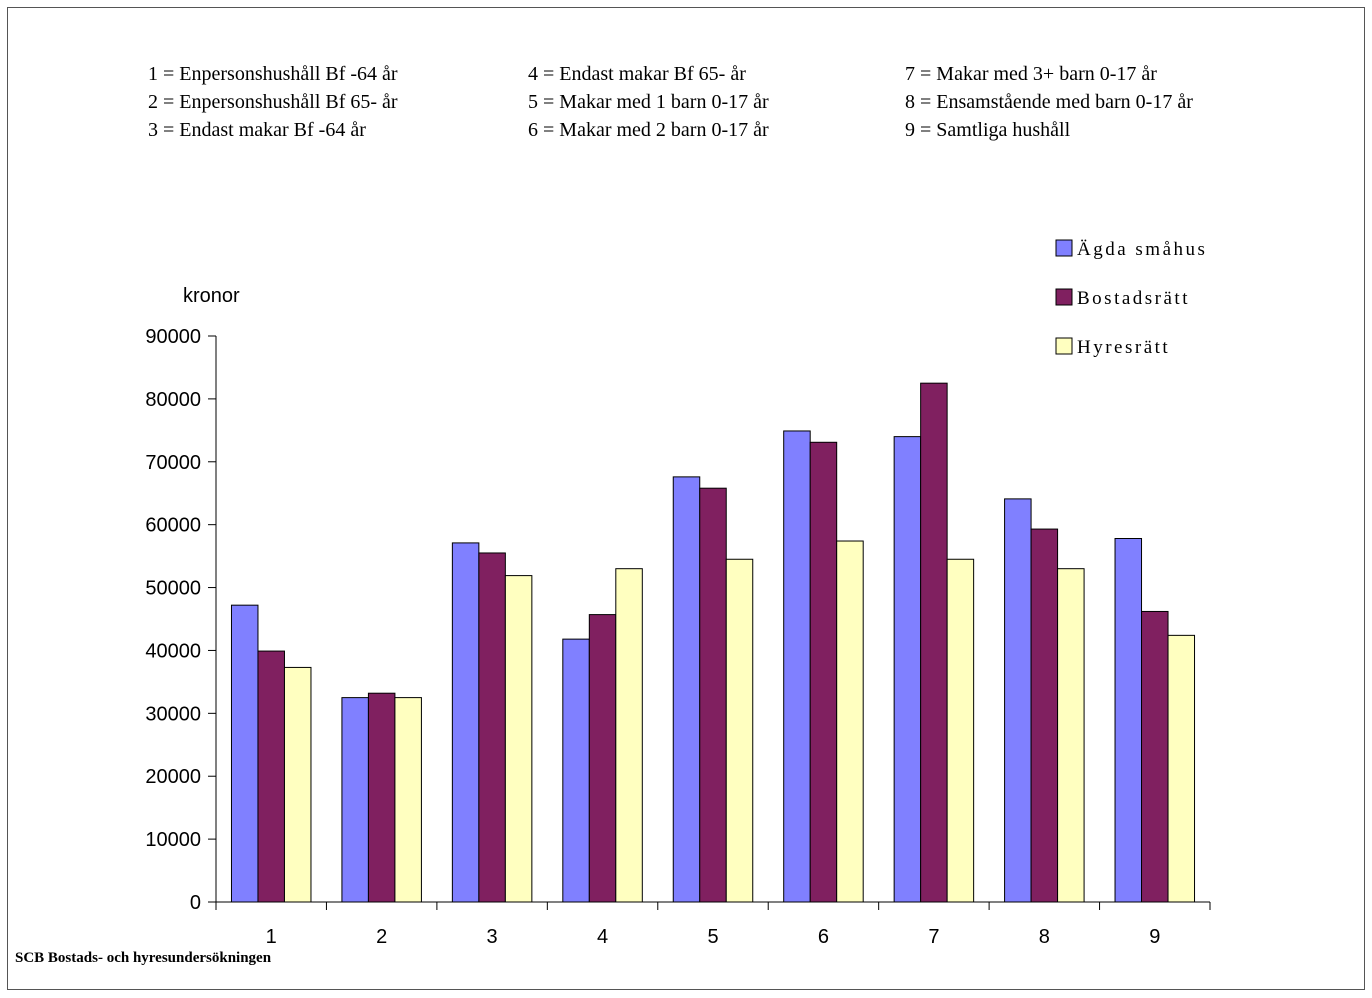  What do you see at coordinates (173, 589) in the screenshot?
I see `y-tick-label: 50000` at bounding box center [173, 589].